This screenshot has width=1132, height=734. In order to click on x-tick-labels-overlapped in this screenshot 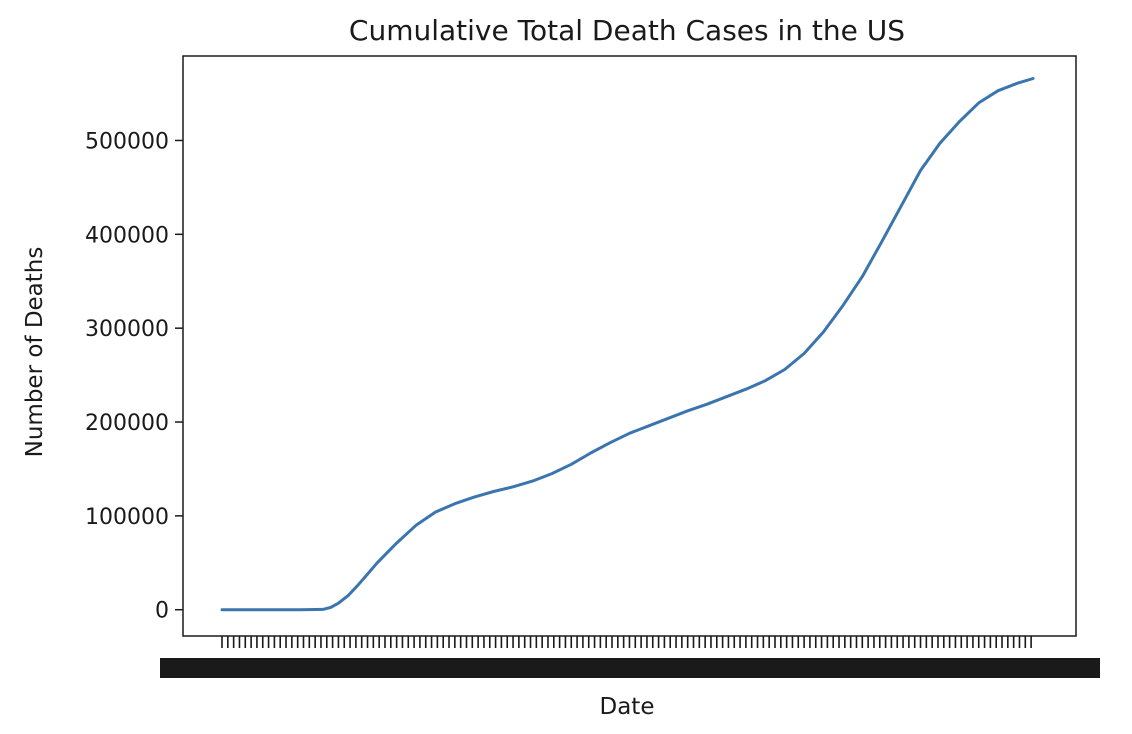, I will do `click(630, 668)`.